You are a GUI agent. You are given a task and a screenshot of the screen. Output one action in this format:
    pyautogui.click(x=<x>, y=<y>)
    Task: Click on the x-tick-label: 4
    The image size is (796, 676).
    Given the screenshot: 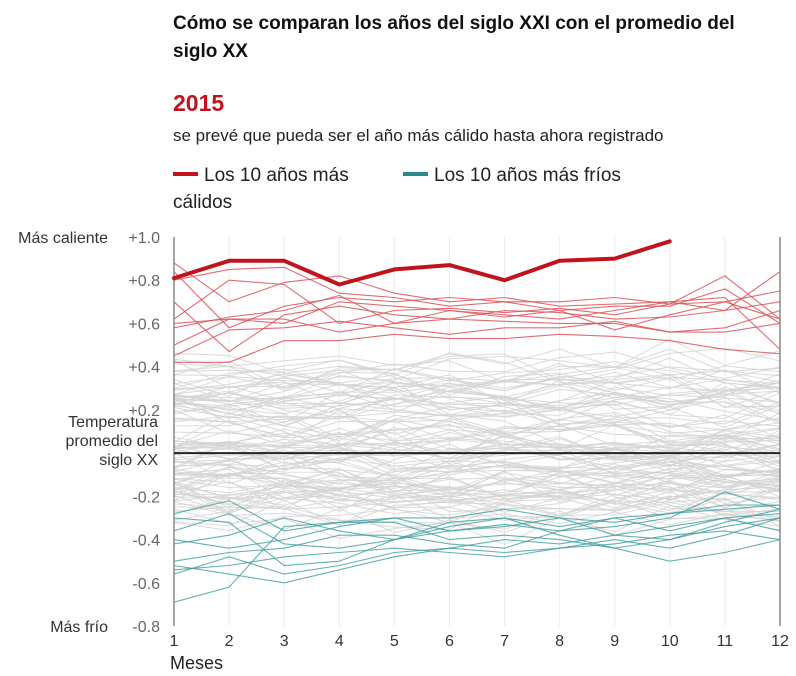 What is the action you would take?
    pyautogui.click(x=339, y=641)
    